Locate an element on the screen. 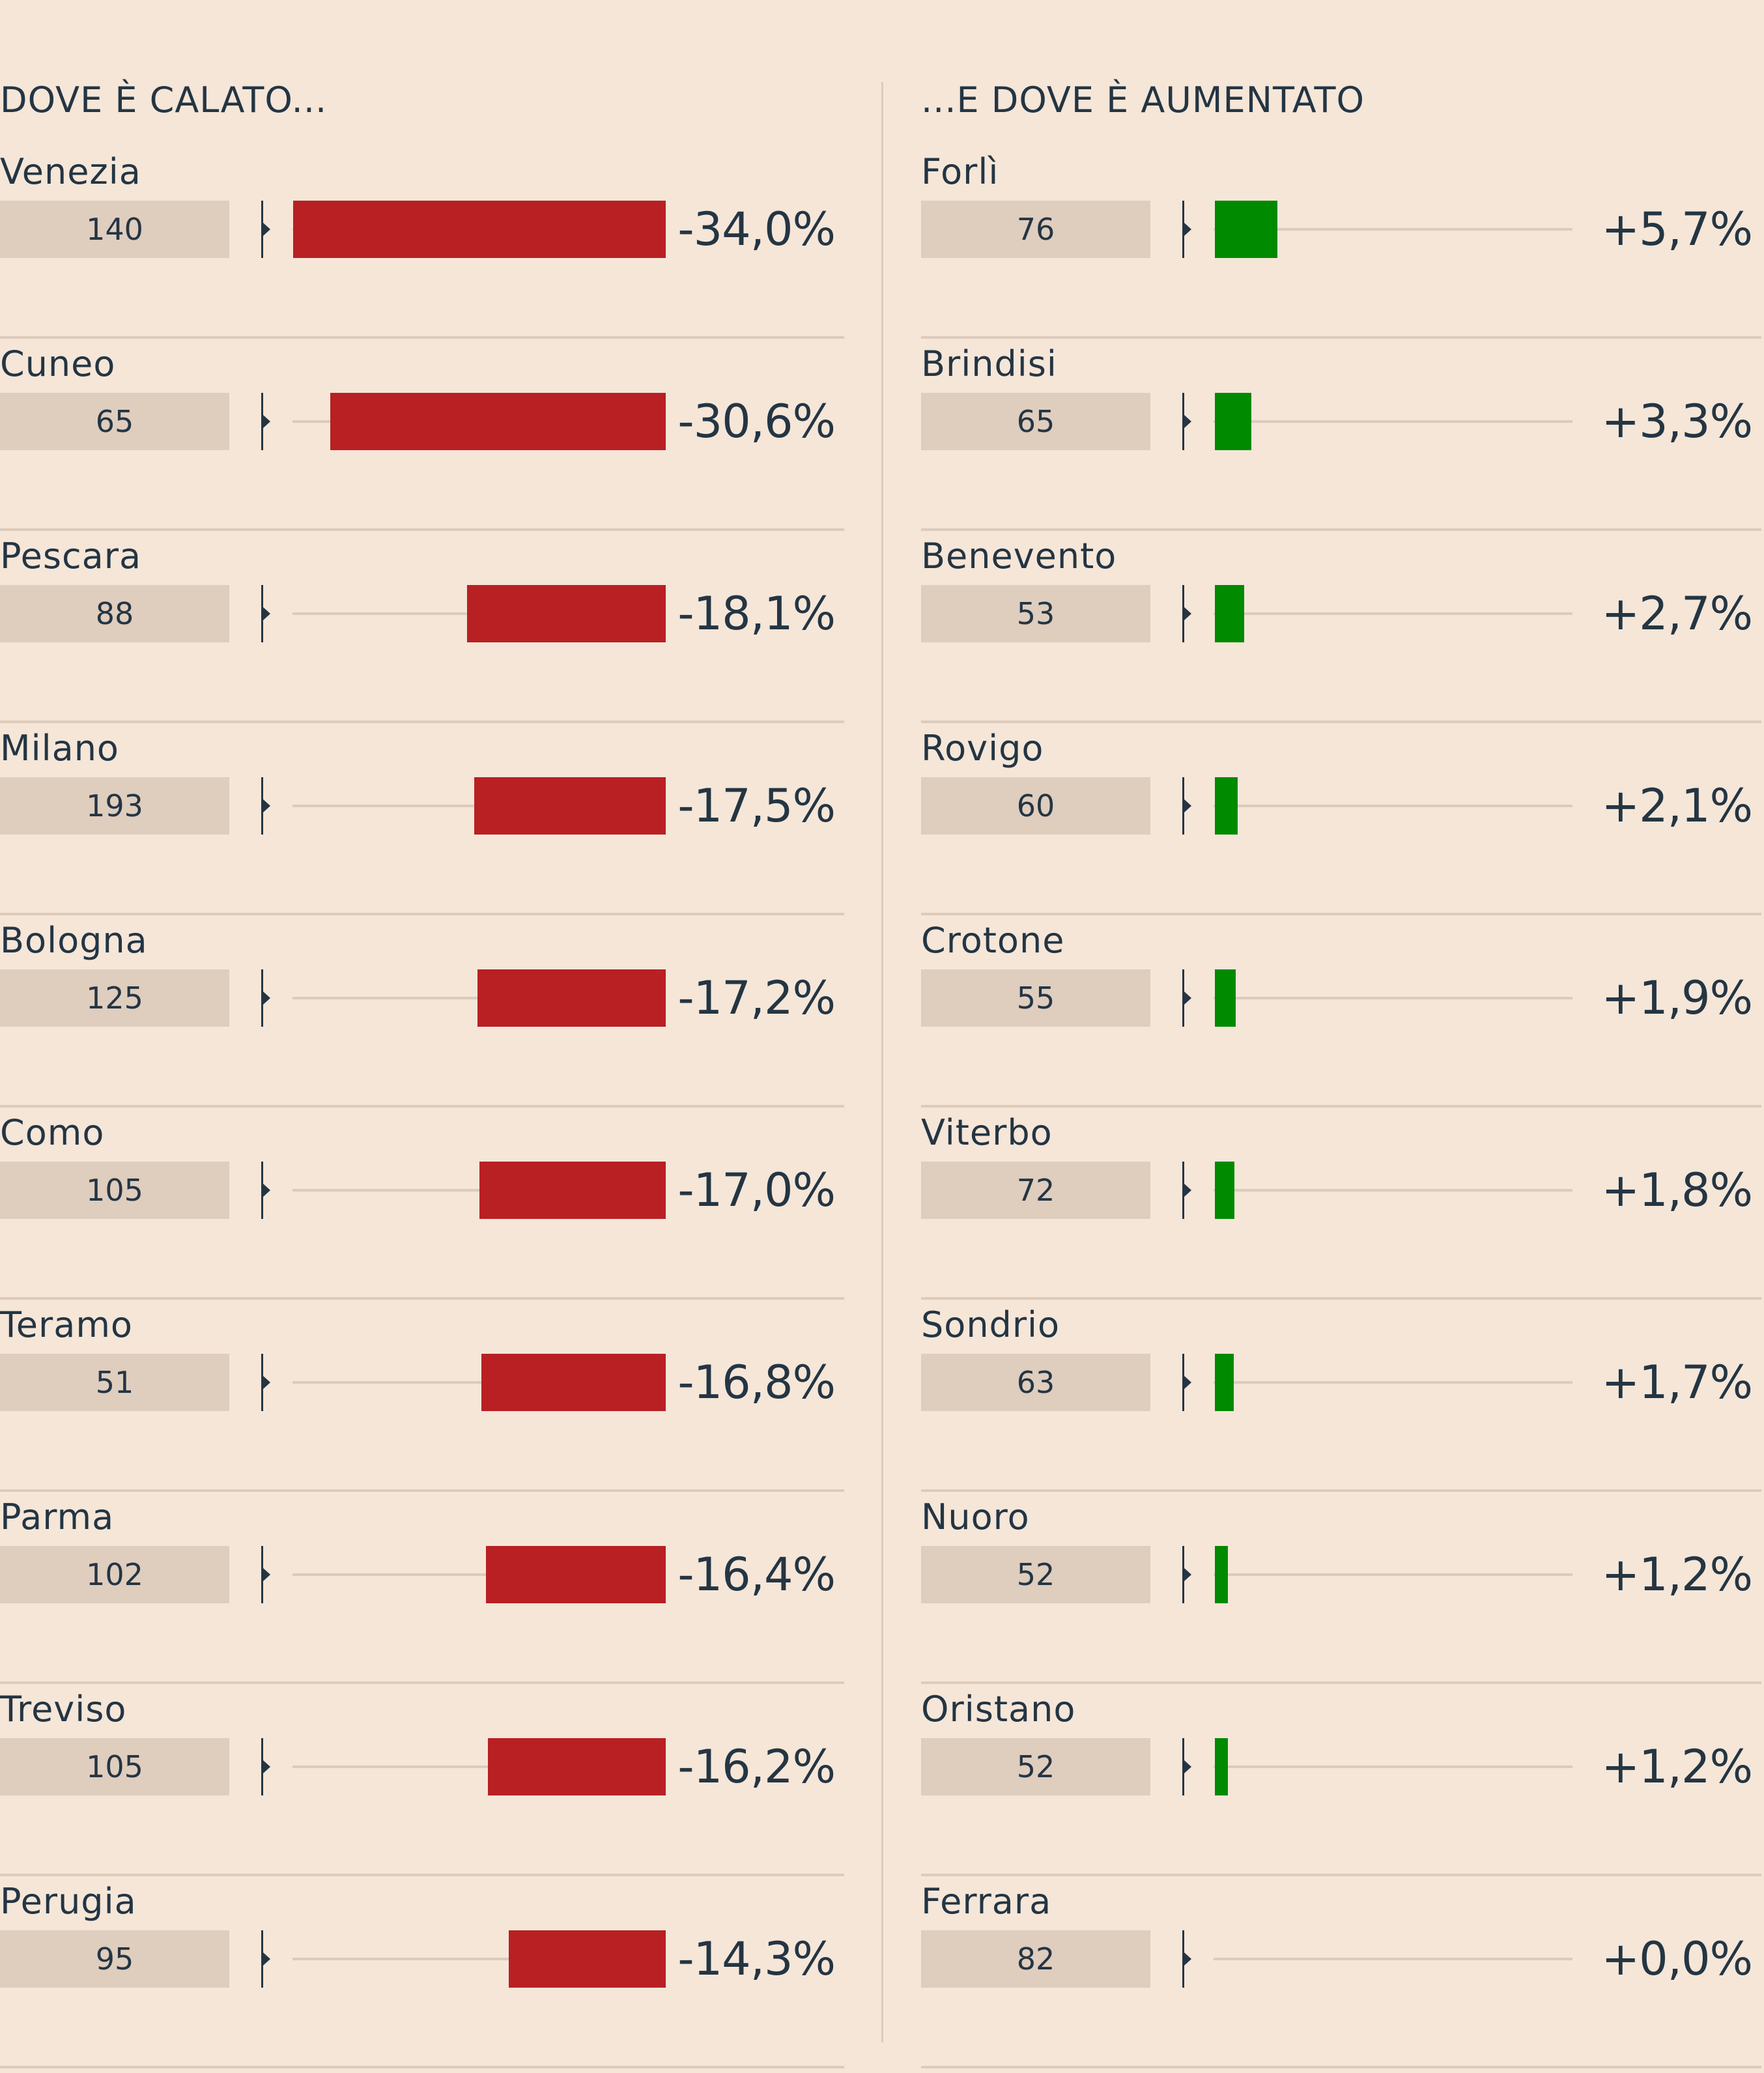 The image size is (1764, 2073). increase-row: Oristano 52 +1,2% is located at coordinates (1341, 1785).